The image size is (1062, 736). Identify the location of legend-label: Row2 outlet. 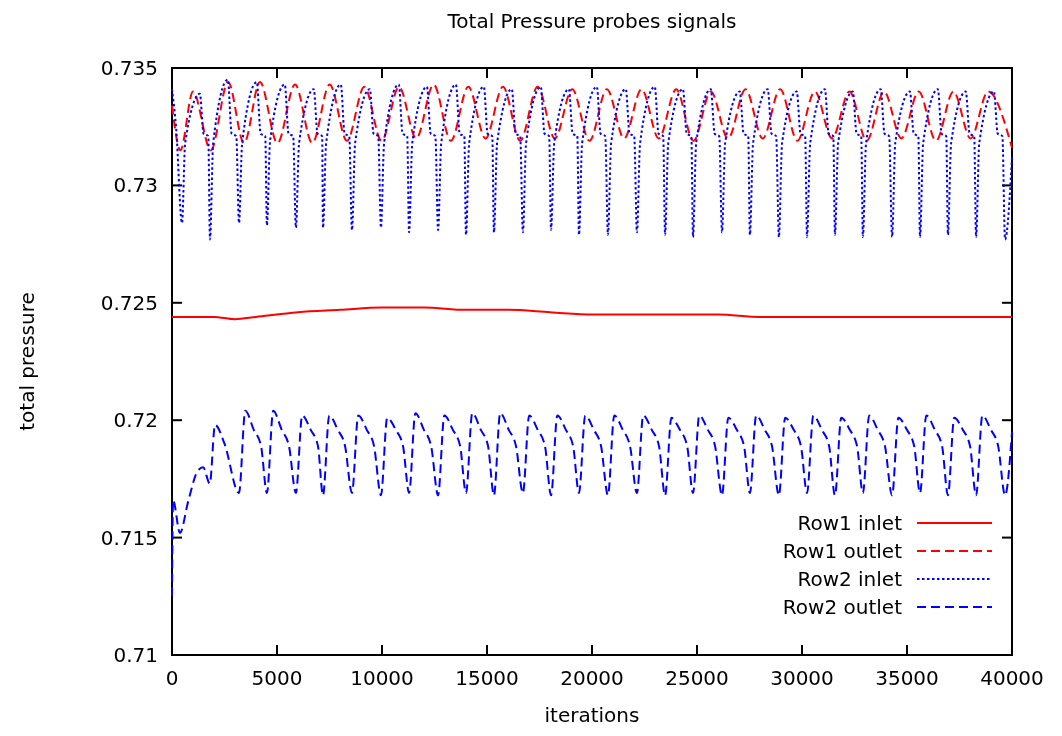
(842, 607).